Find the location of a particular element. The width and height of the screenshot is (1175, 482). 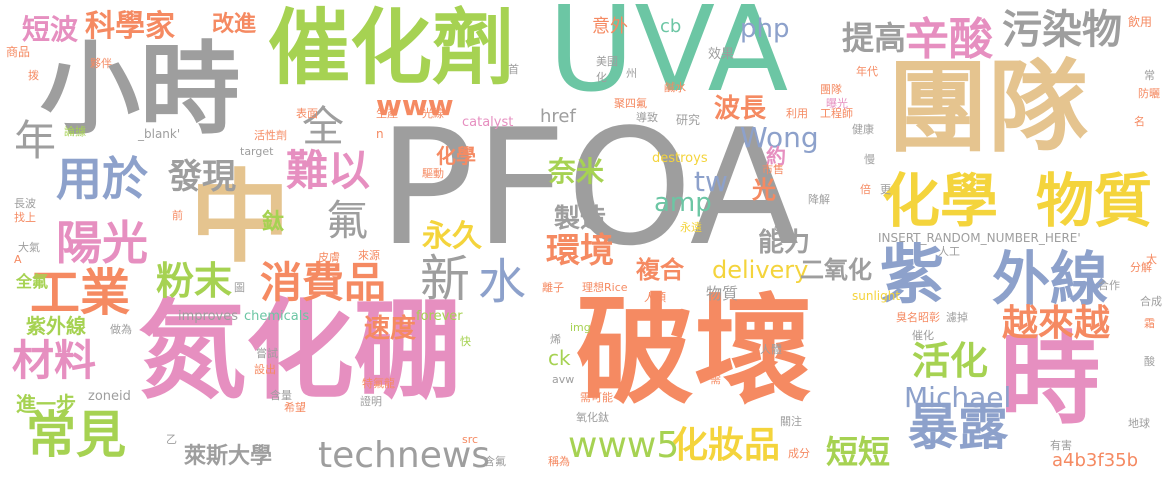

word: chemicals is located at coordinates (277, 316).